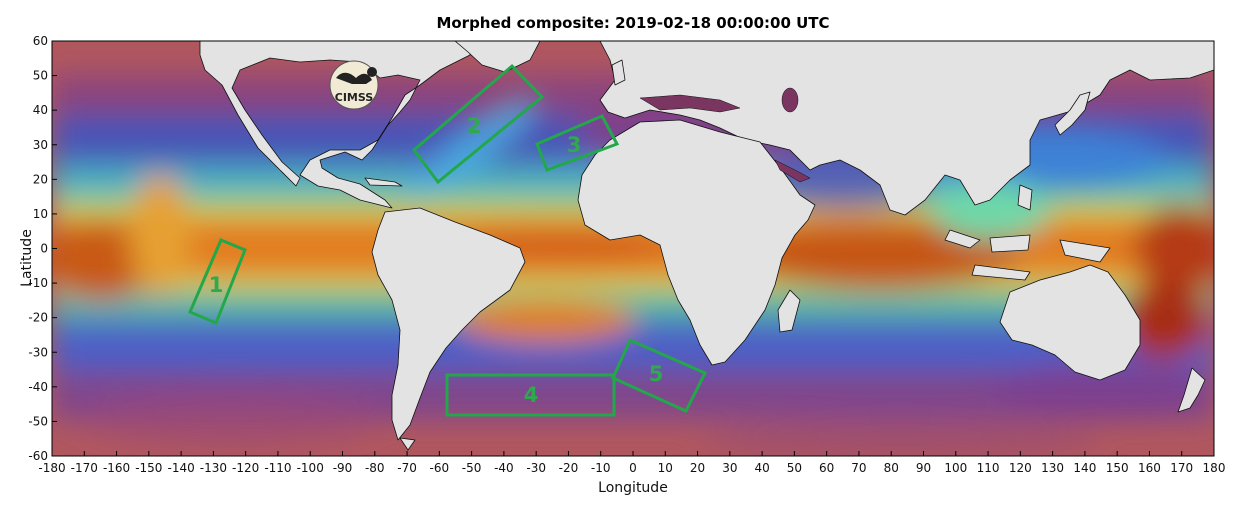 Image resolution: width=1236 pixels, height=508 pixels. What do you see at coordinates (504, 468) in the screenshot?
I see `x-tick-label: -40` at bounding box center [504, 468].